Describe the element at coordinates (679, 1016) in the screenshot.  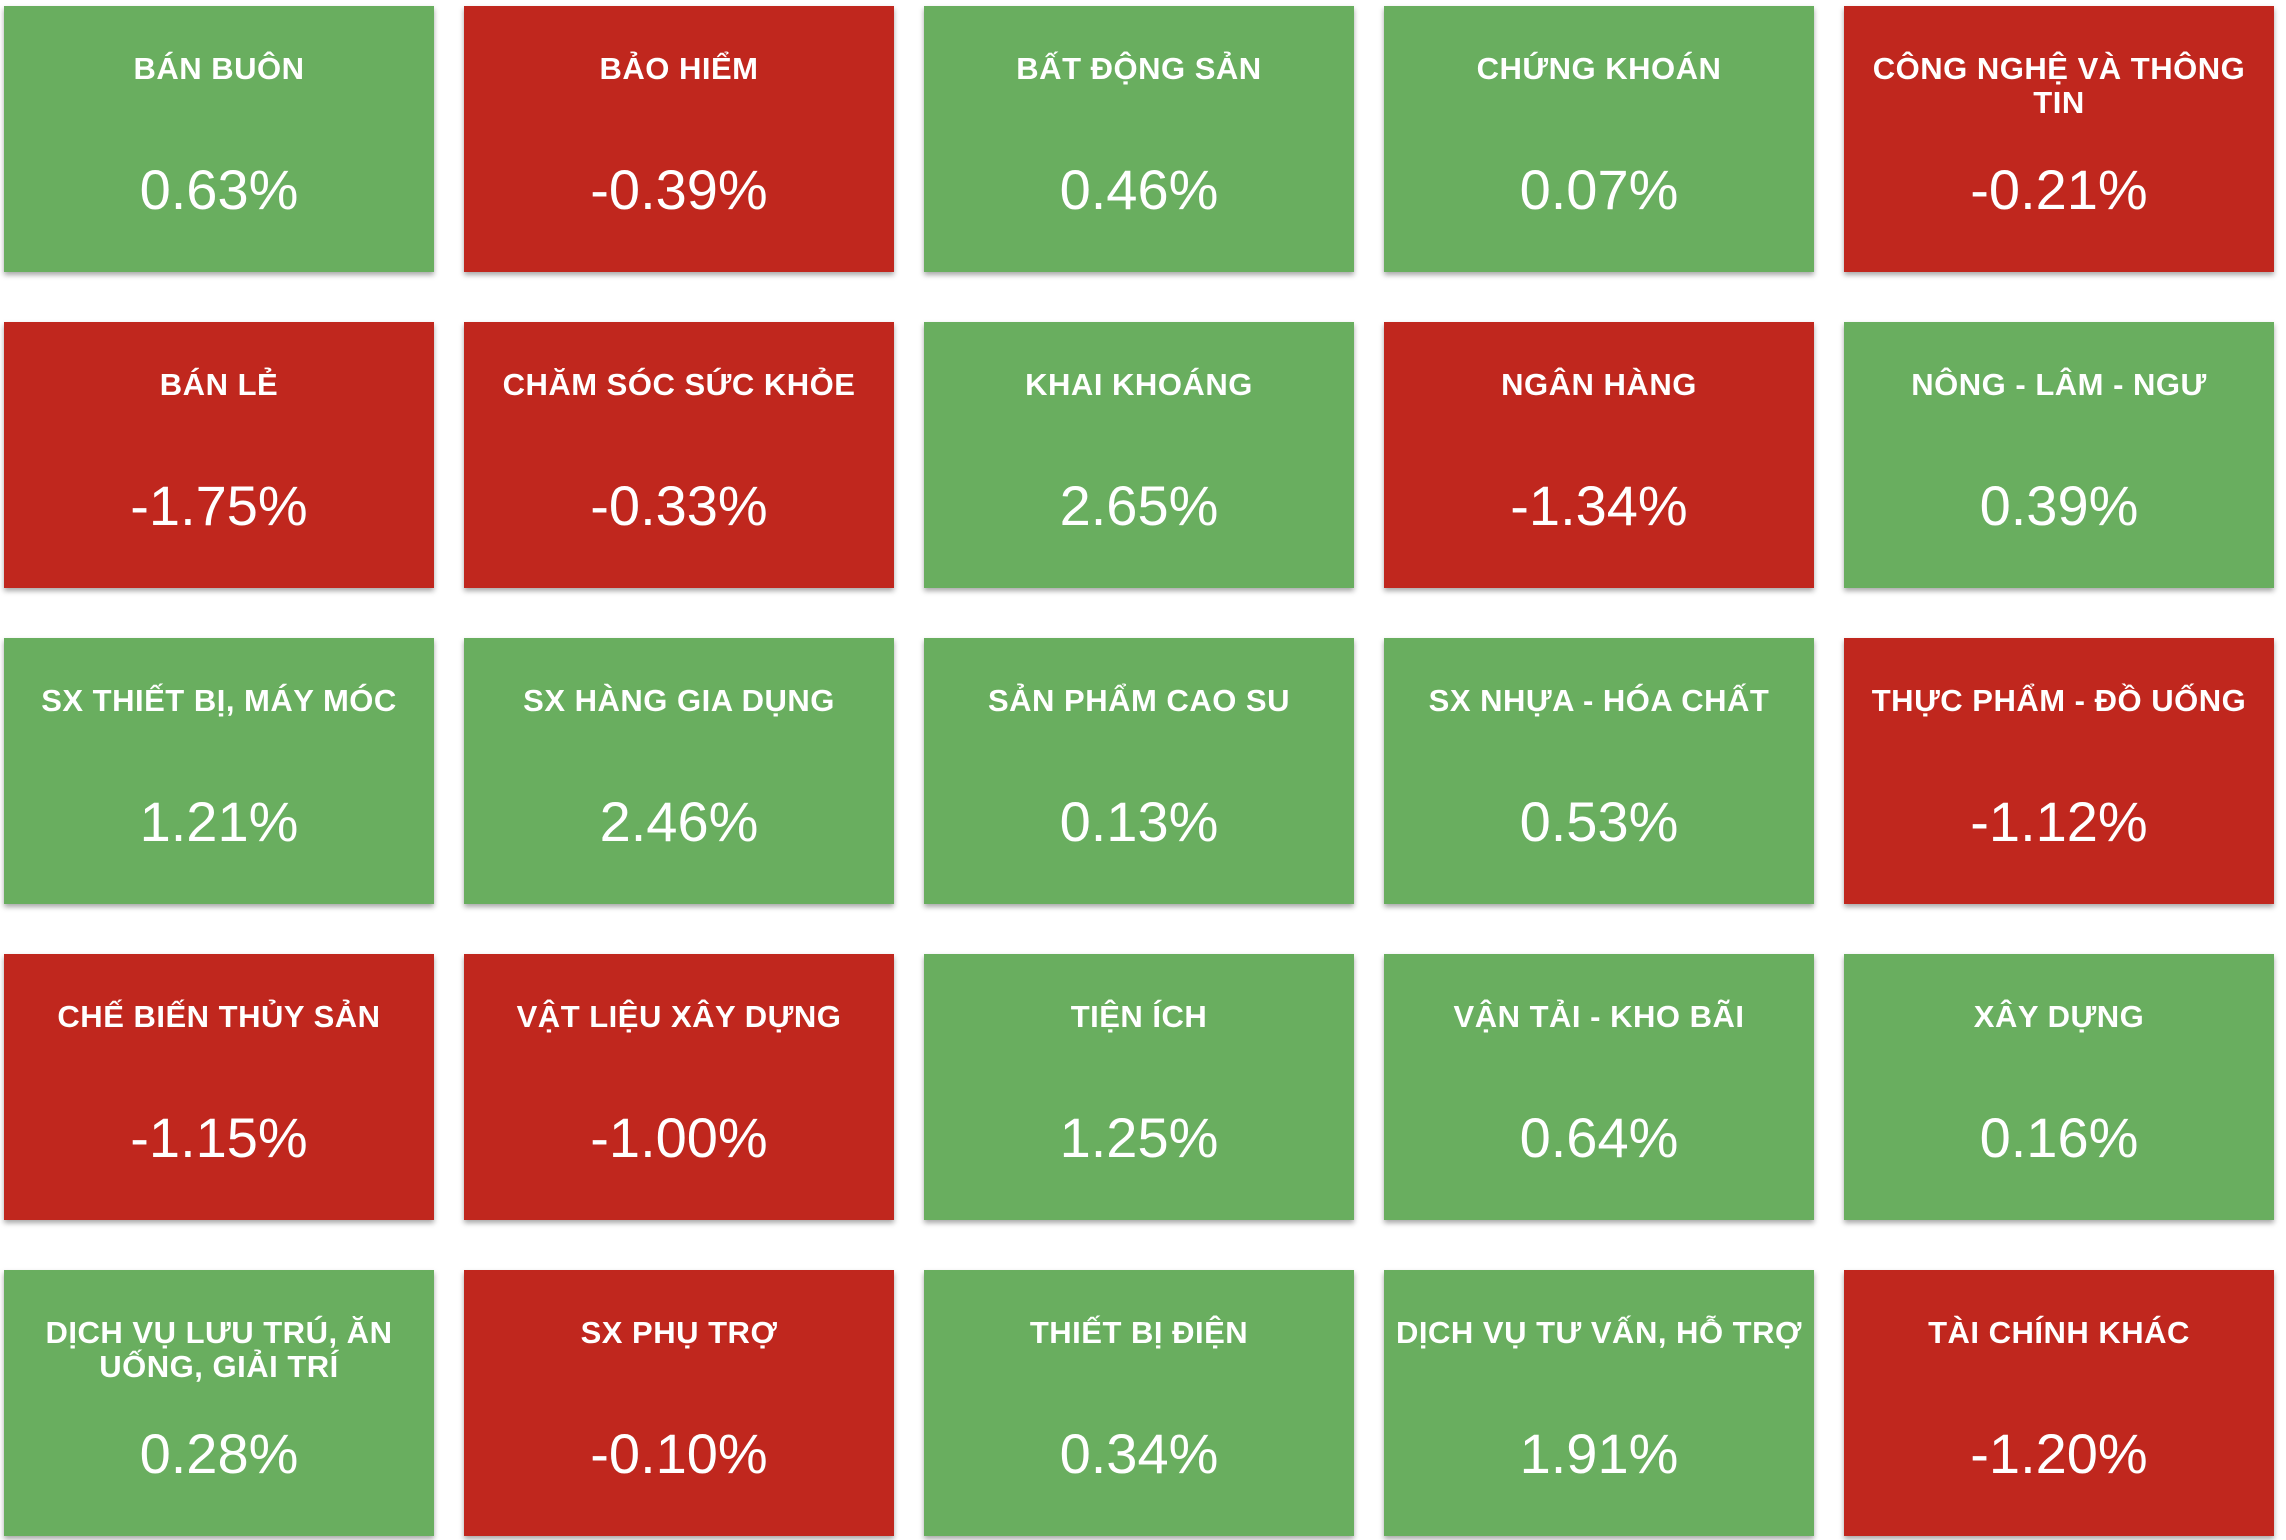
I see `sector-name: VẬT LIỆU XÂY DỰNG` at that location.